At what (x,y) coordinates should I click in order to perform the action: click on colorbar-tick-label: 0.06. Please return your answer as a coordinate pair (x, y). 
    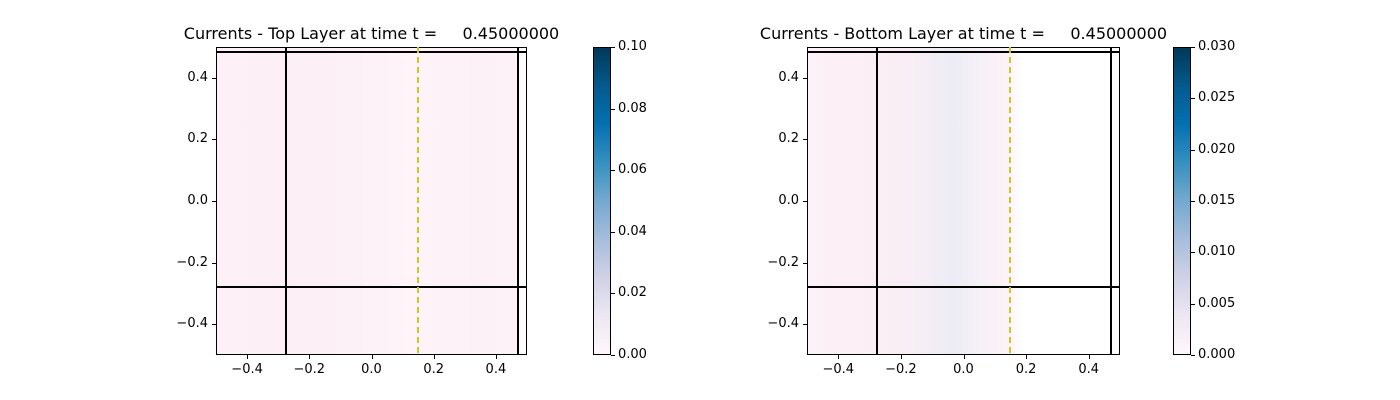
    Looking at the image, I should click on (632, 170).